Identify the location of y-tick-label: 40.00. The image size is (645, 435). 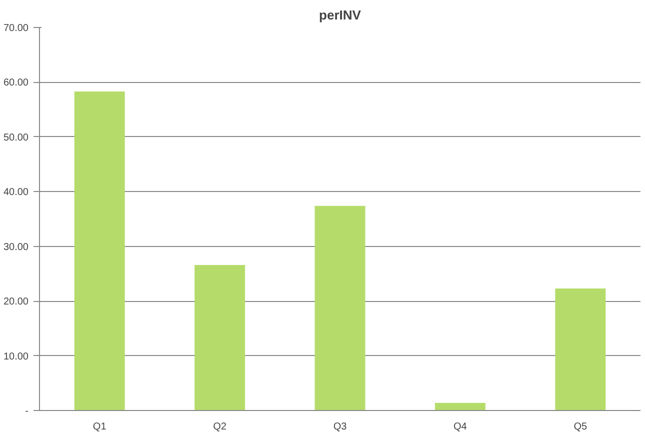
(16, 192).